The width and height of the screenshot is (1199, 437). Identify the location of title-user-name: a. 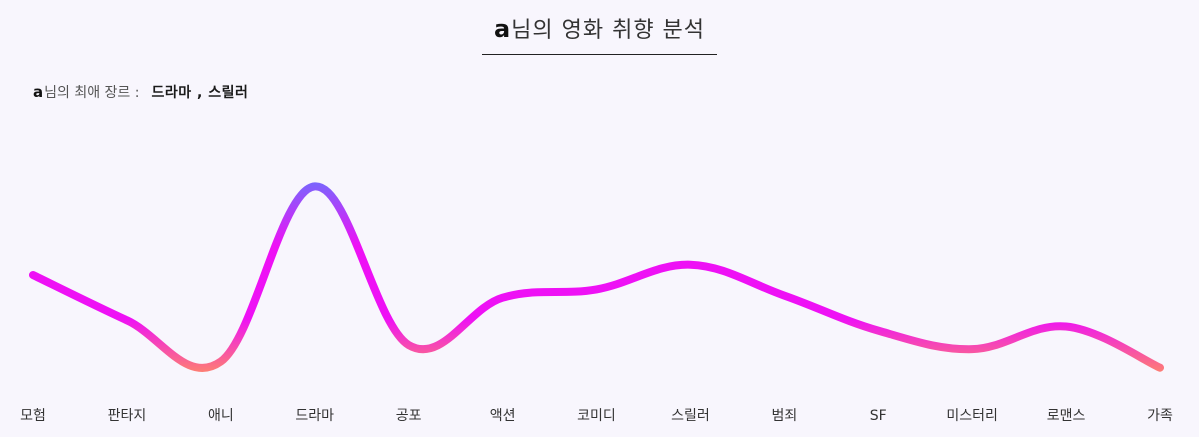
(502, 29).